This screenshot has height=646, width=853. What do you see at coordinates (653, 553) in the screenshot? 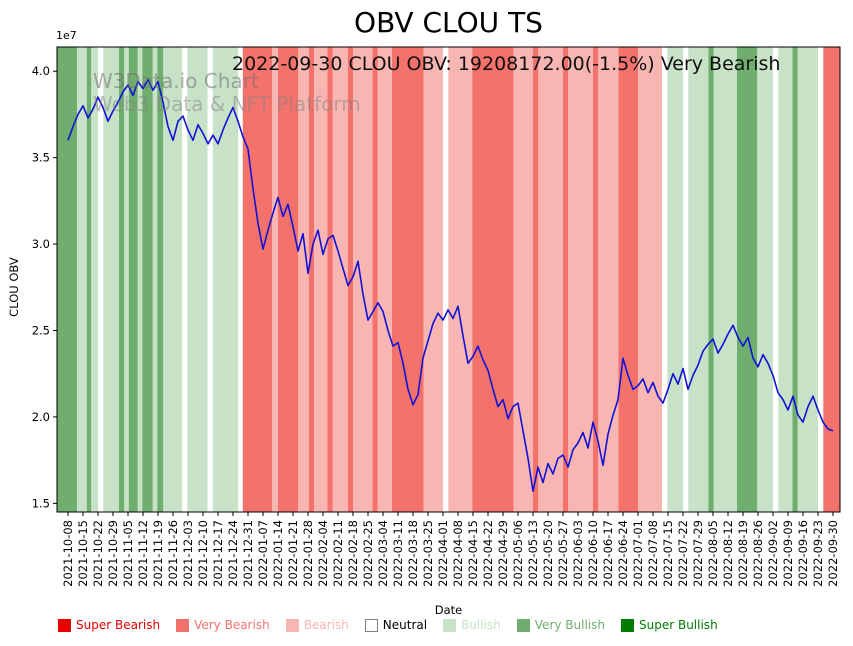
I see `x-tick-label: 2022-07-08` at bounding box center [653, 553].